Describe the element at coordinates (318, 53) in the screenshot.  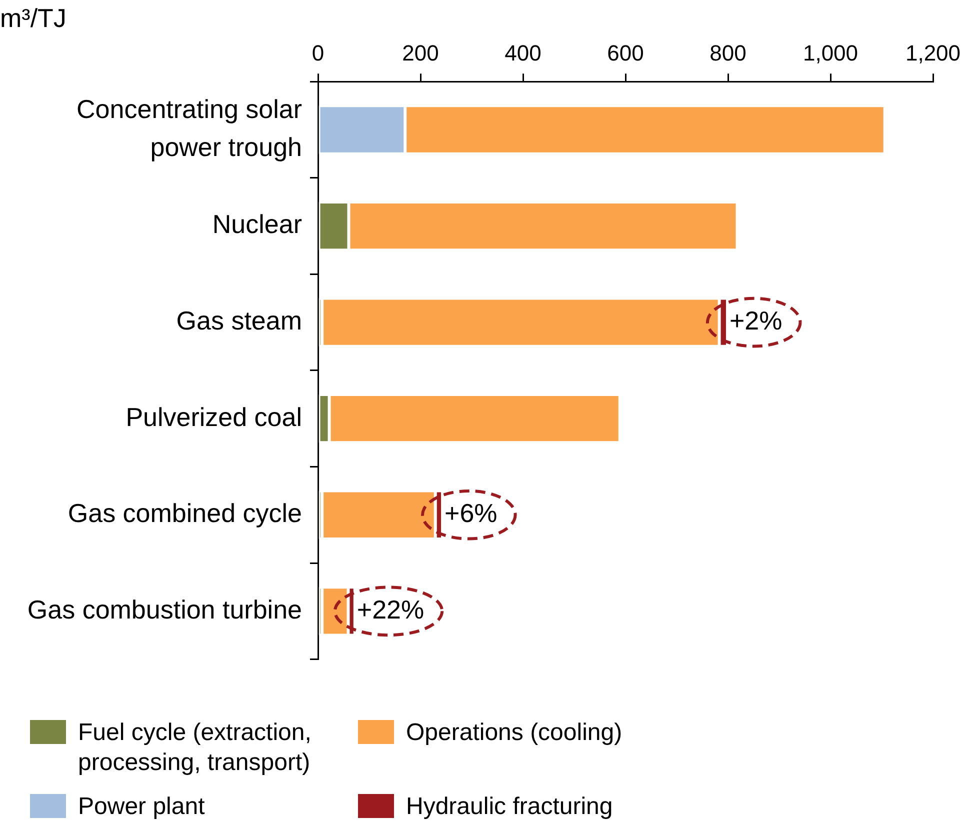
I see `x-tick-label: 0` at that location.